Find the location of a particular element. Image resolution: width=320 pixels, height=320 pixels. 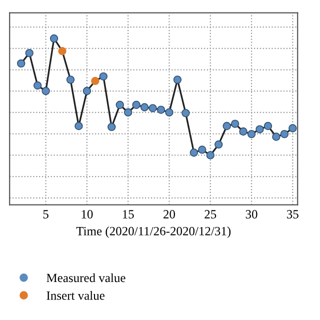

x-tick-label: 15 is located at coordinates (128, 214).